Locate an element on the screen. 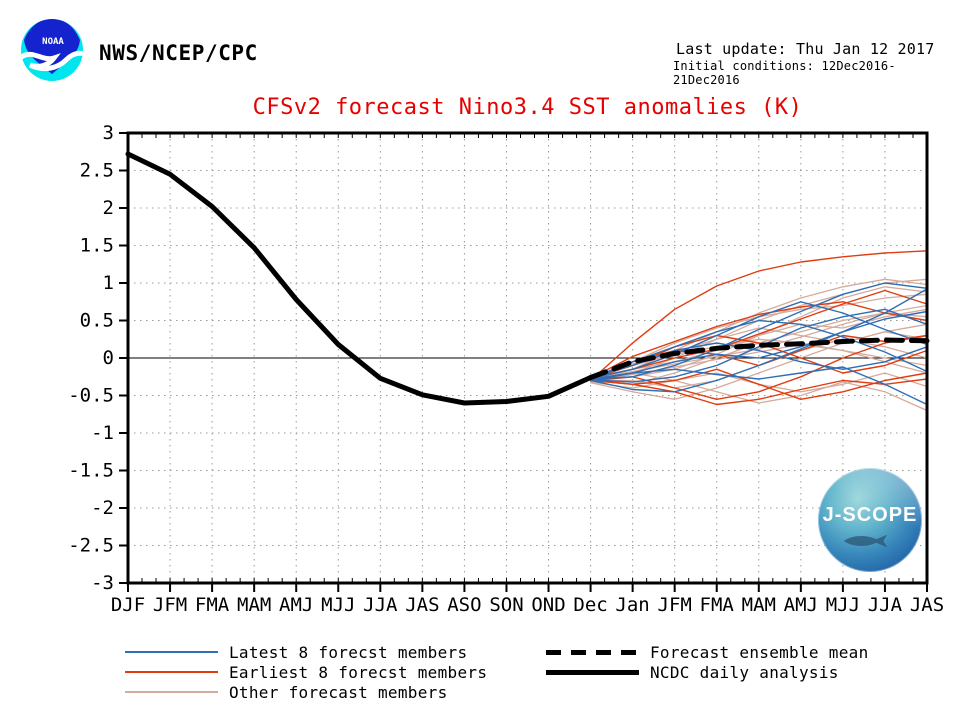 The height and width of the screenshot is (721, 962). legend-row-analysis: NCDC daily analysis is located at coordinates (707, 672).